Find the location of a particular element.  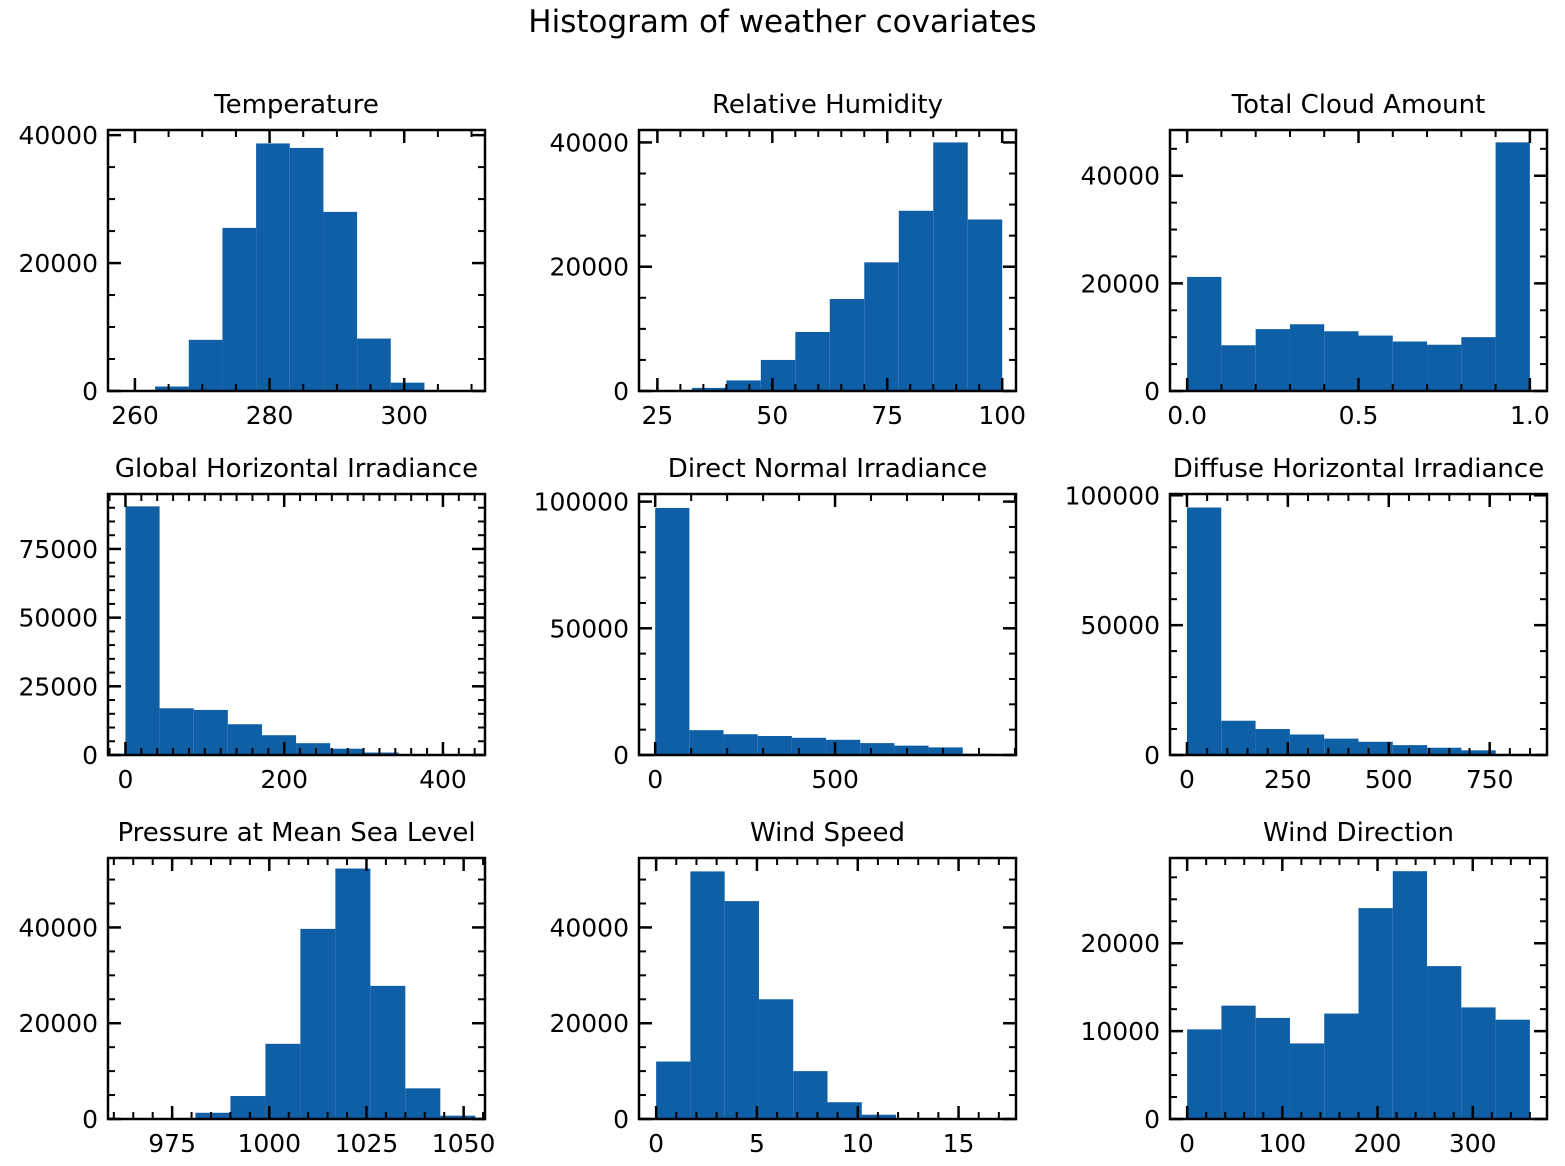

subplot-3: 0.0 0.5 1.0 0 20000 40000 Total Cloud Amount is located at coordinates (1314, 260).